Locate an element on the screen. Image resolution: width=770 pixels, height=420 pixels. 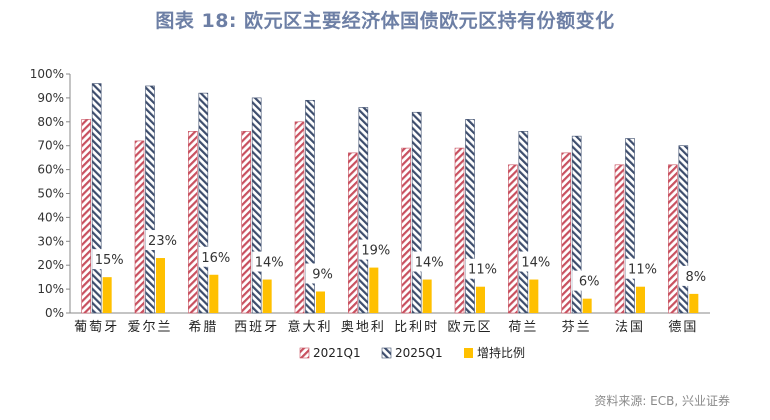
y-tick-label: 10% is located at coordinates (50, 289).